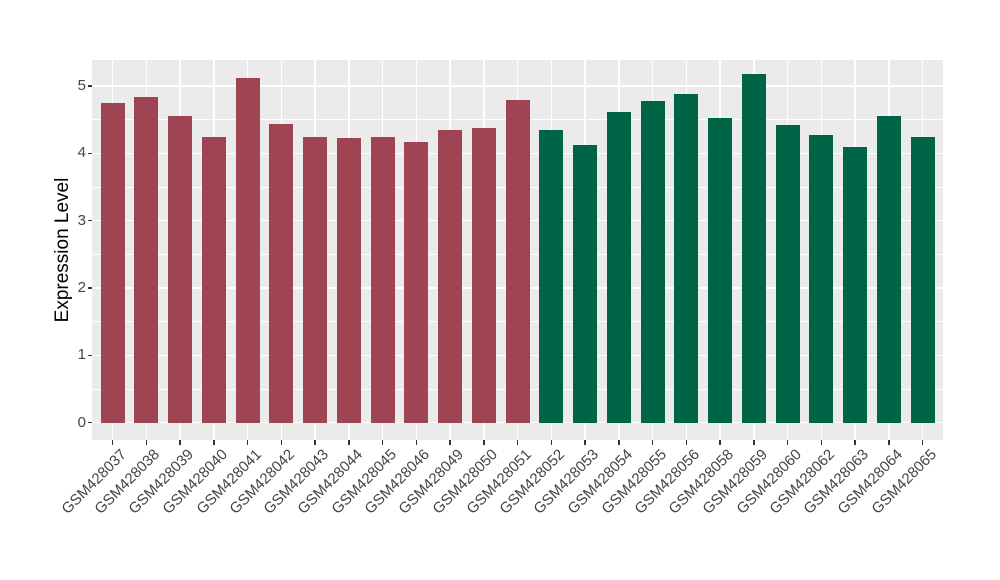 Image resolution: width=1000 pixels, height=580 pixels. Describe the element at coordinates (81, 288) in the screenshot. I see `y-tick-label: 2` at that location.